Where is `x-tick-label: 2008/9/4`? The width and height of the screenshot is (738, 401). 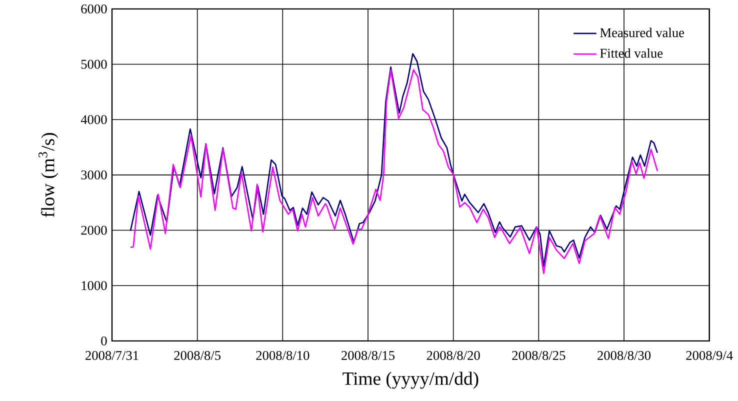 x-tick-label: 2008/9/4 is located at coordinates (709, 355).